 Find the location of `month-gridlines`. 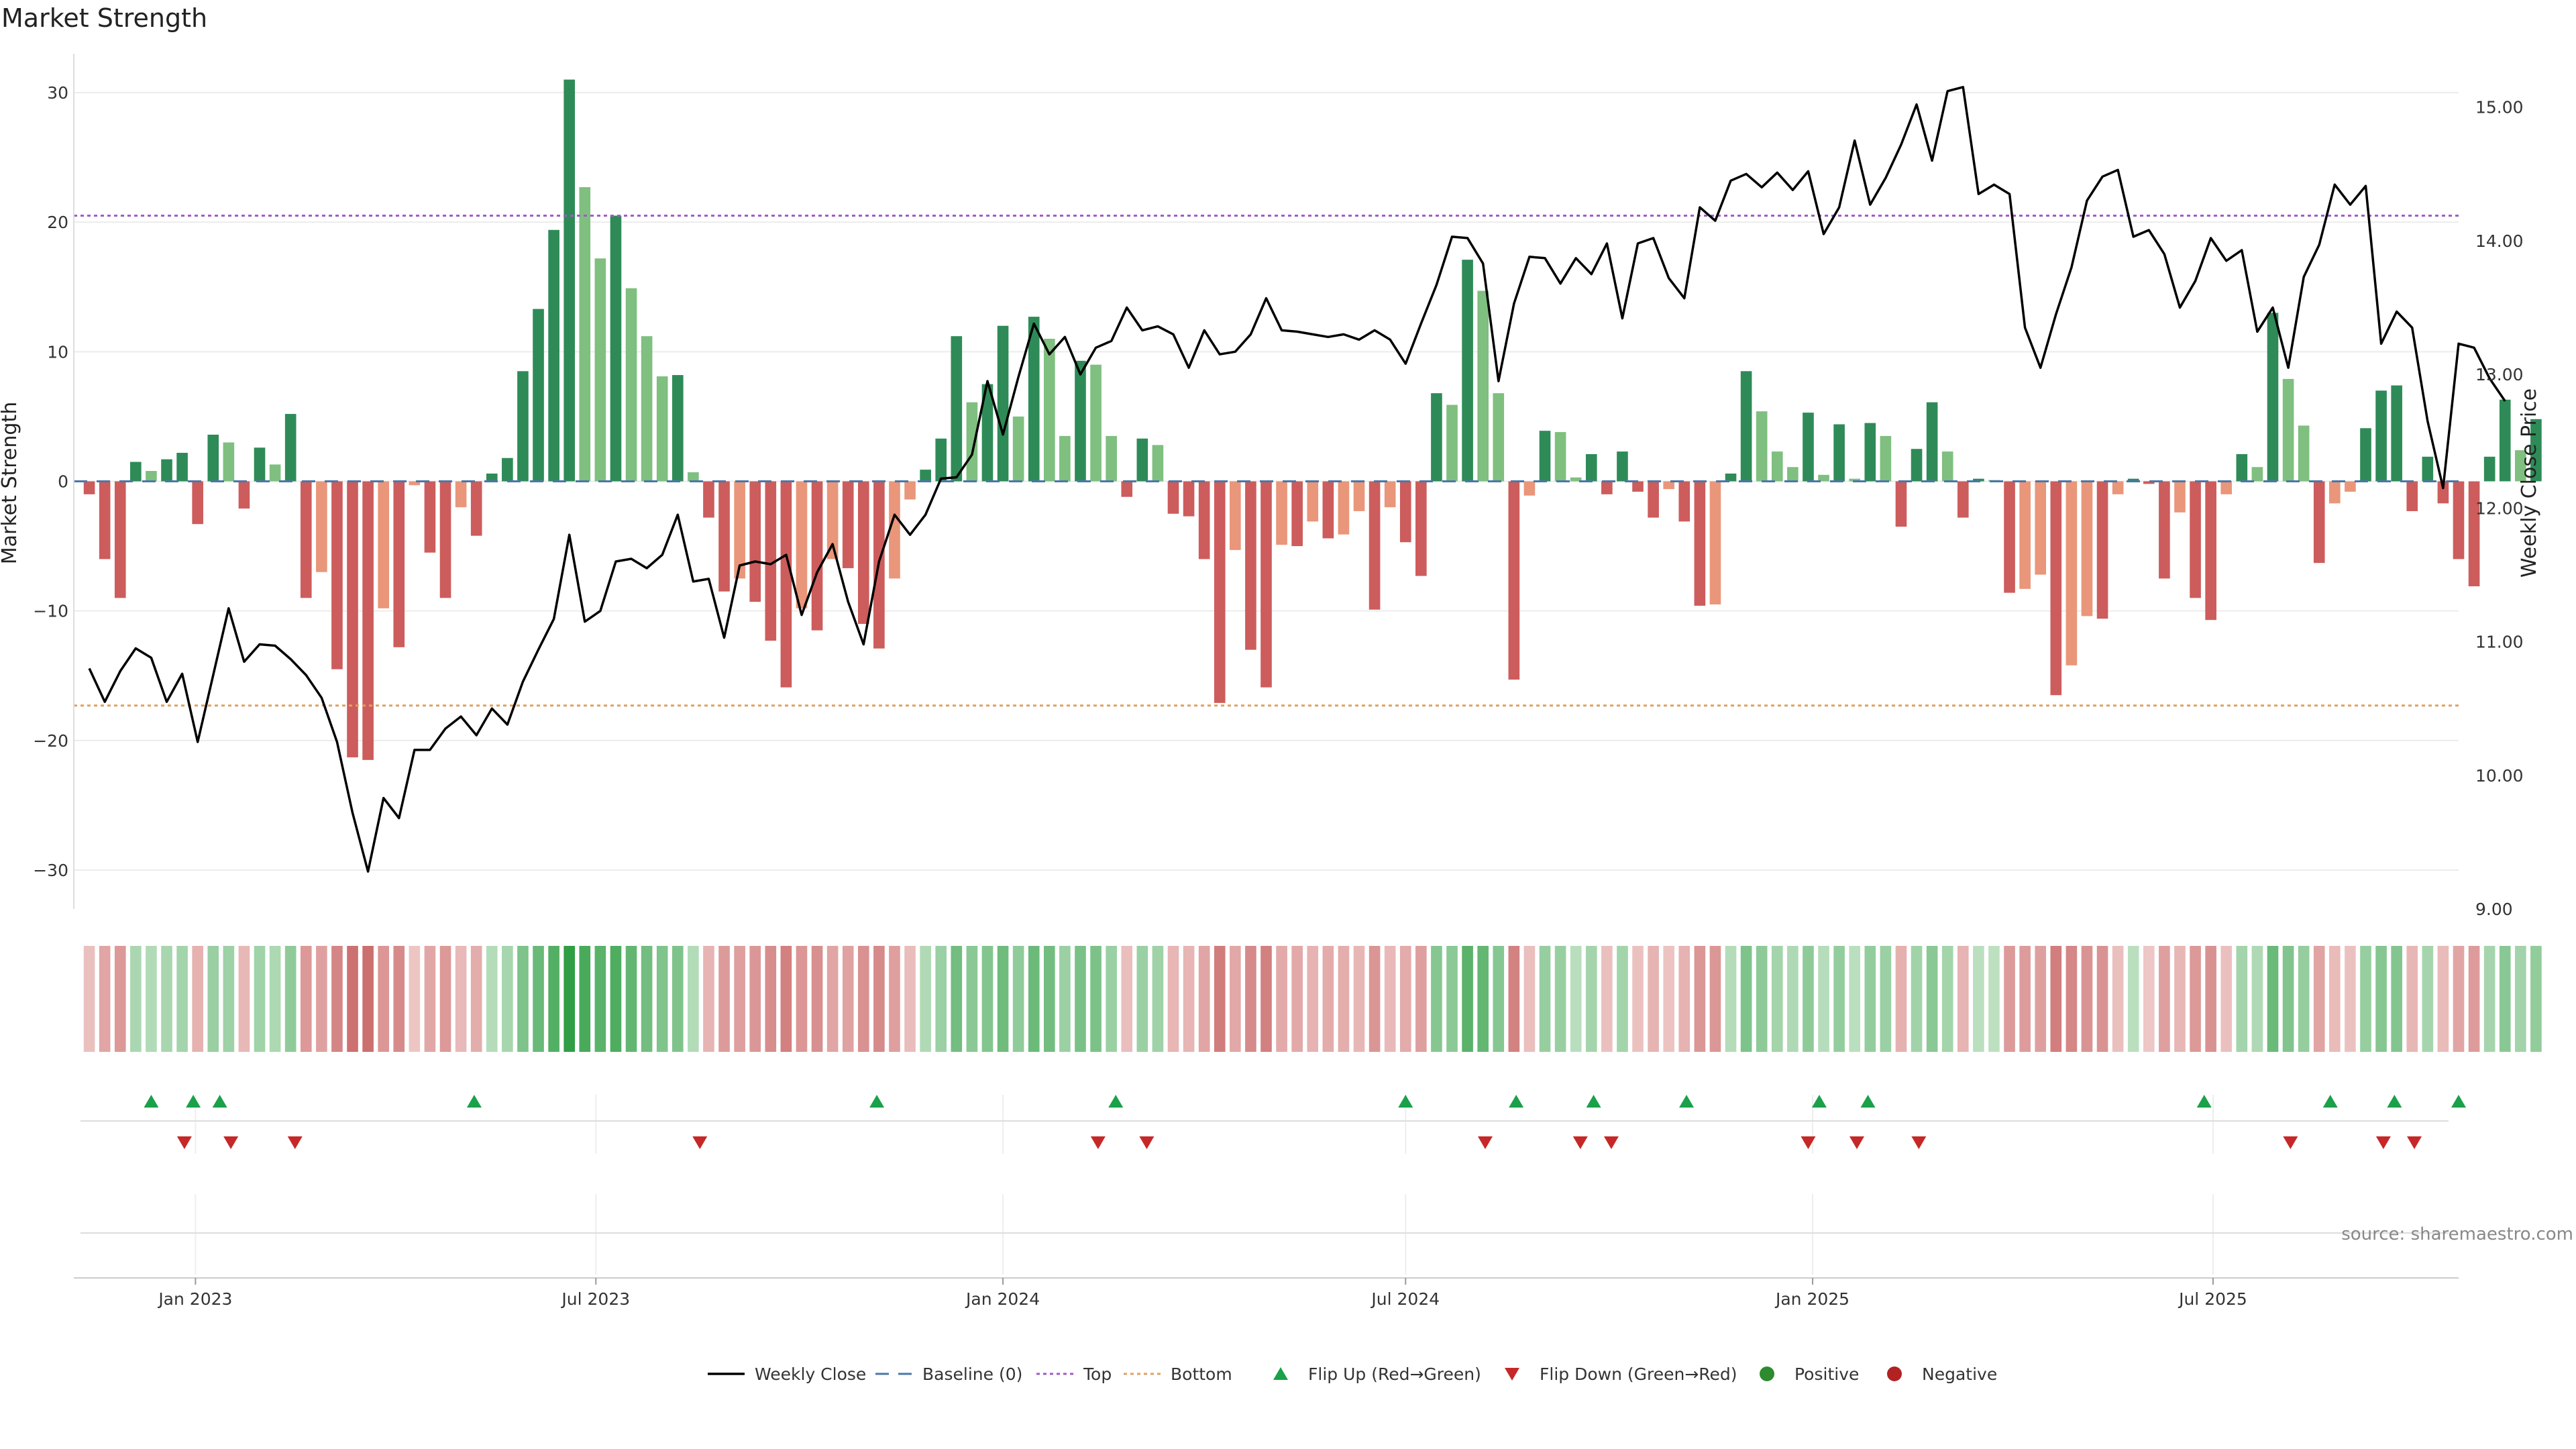

month-gridlines is located at coordinates (1204, 1185).